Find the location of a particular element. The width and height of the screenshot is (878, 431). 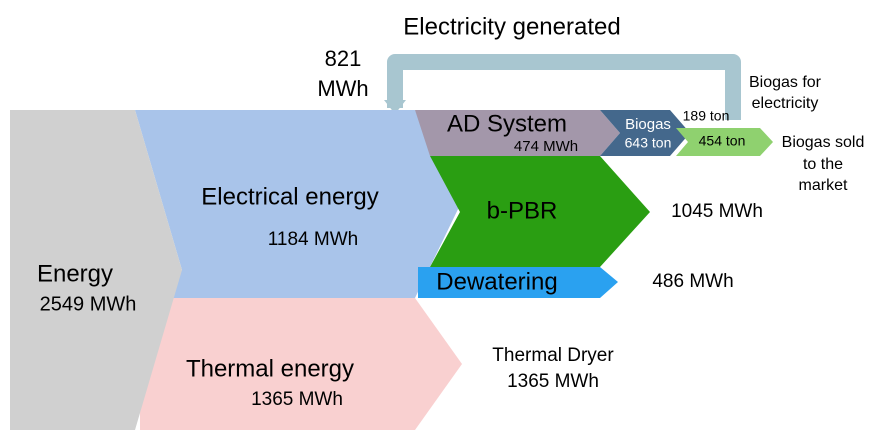

loop-arrow is located at coordinates (395, 107).